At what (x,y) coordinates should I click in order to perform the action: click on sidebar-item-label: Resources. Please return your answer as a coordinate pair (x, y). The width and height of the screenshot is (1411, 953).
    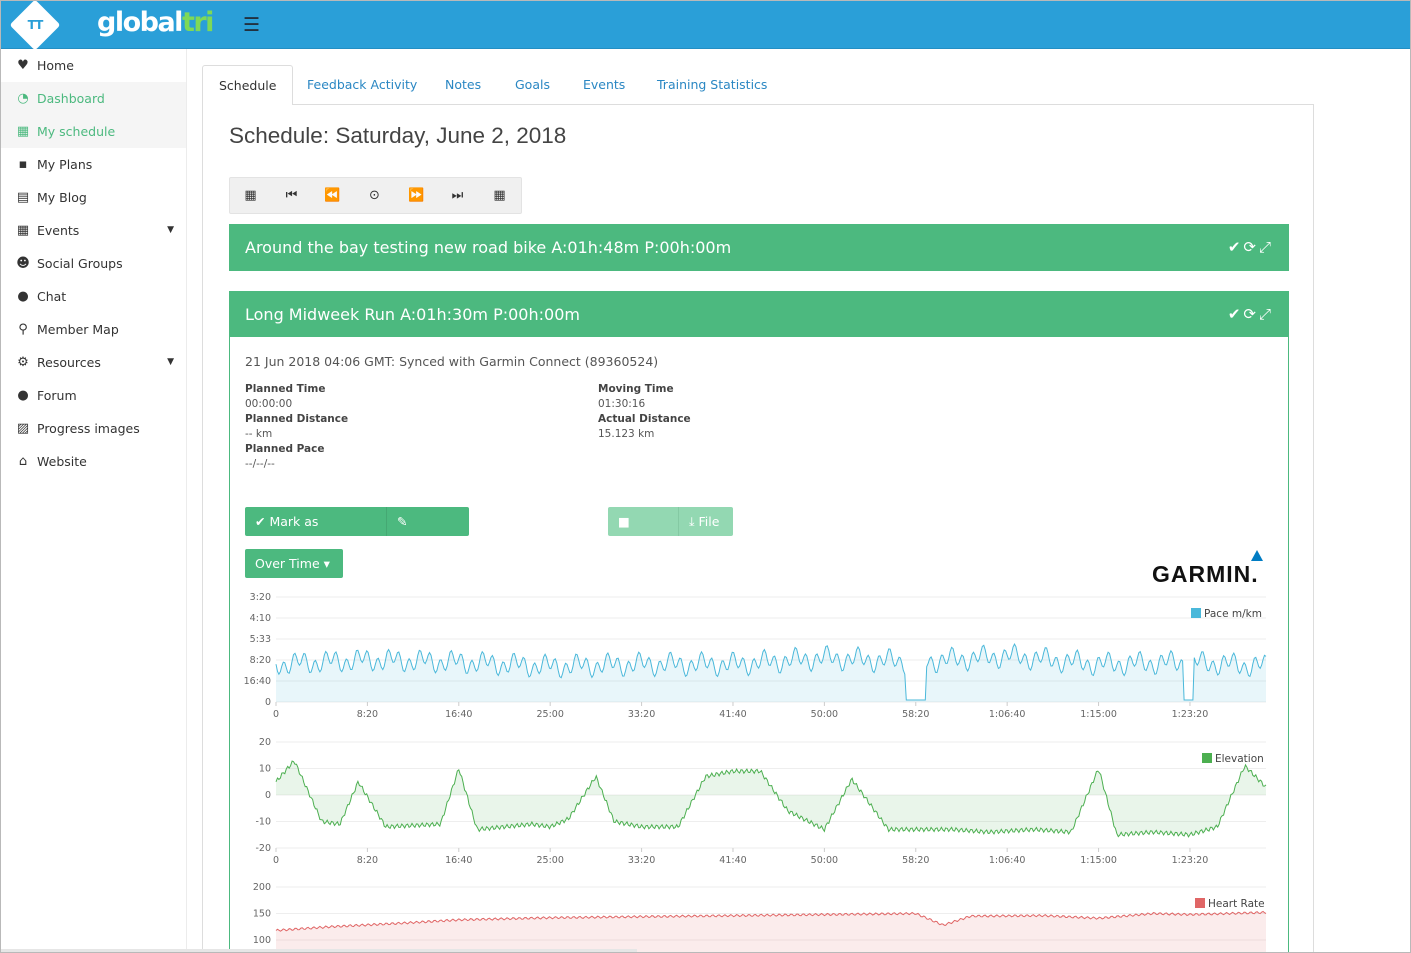
    Looking at the image, I should click on (69, 362).